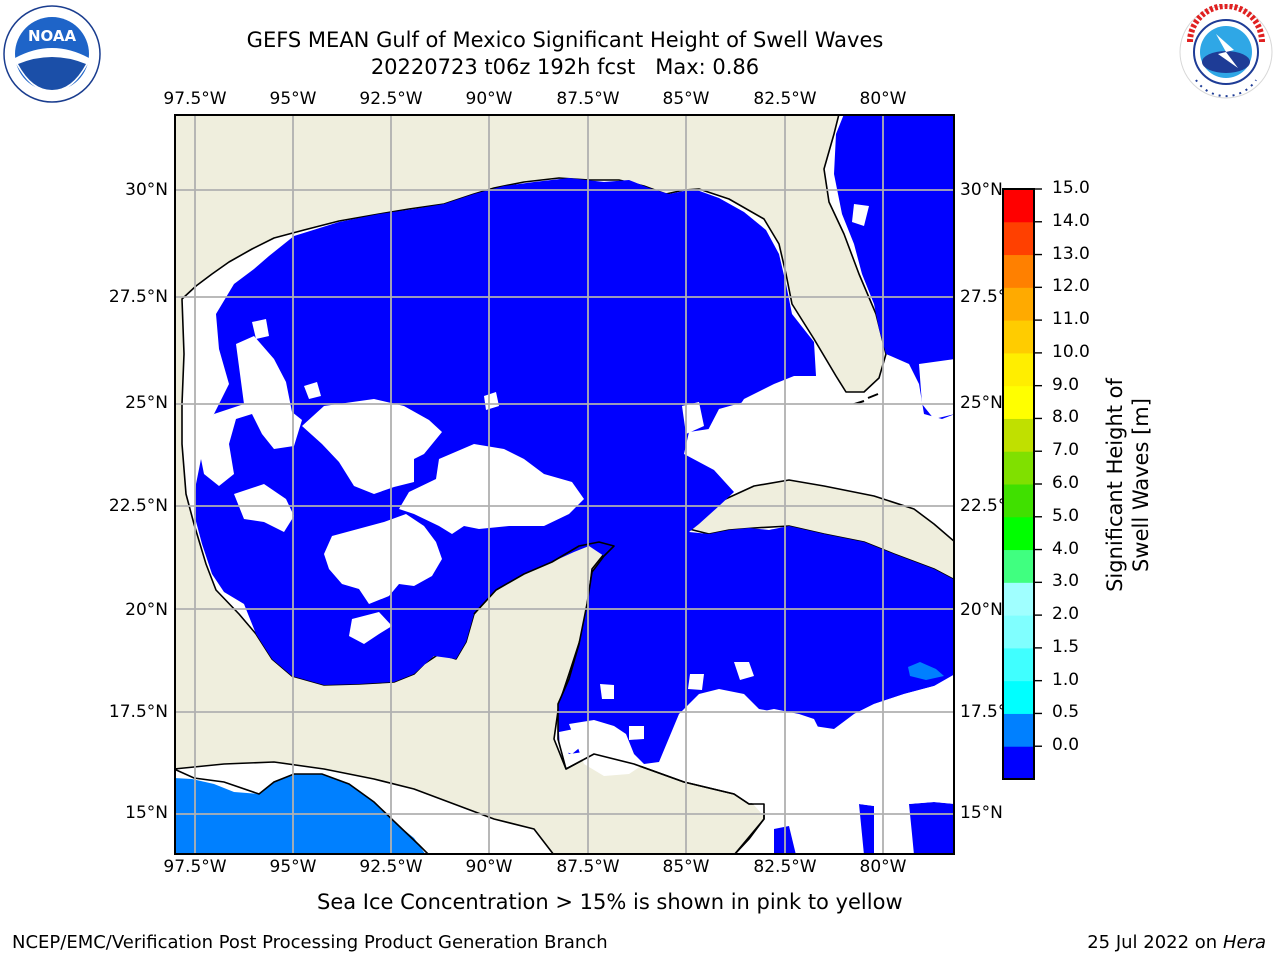  Describe the element at coordinates (981, 610) in the screenshot. I see `lat-label-right: 20°N` at that location.